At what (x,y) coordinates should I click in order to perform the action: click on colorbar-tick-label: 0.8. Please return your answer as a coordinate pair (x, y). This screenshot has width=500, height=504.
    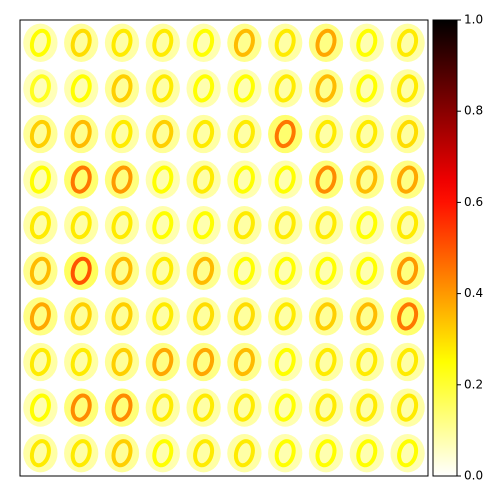
    Looking at the image, I should click on (473, 111).